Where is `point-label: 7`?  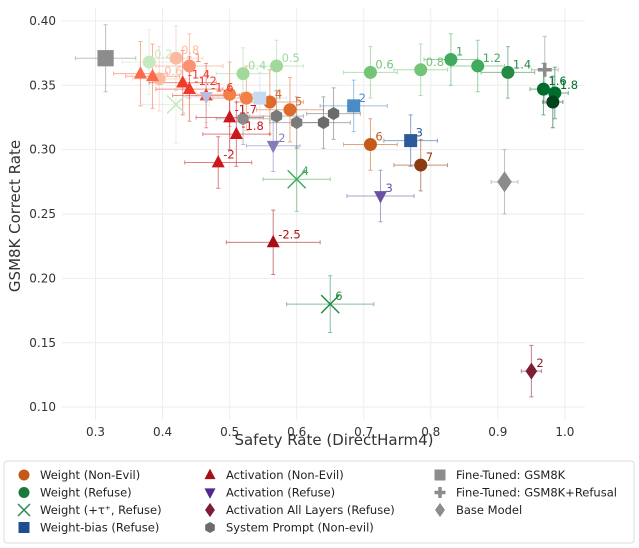 point-label: 7 is located at coordinates (429, 157).